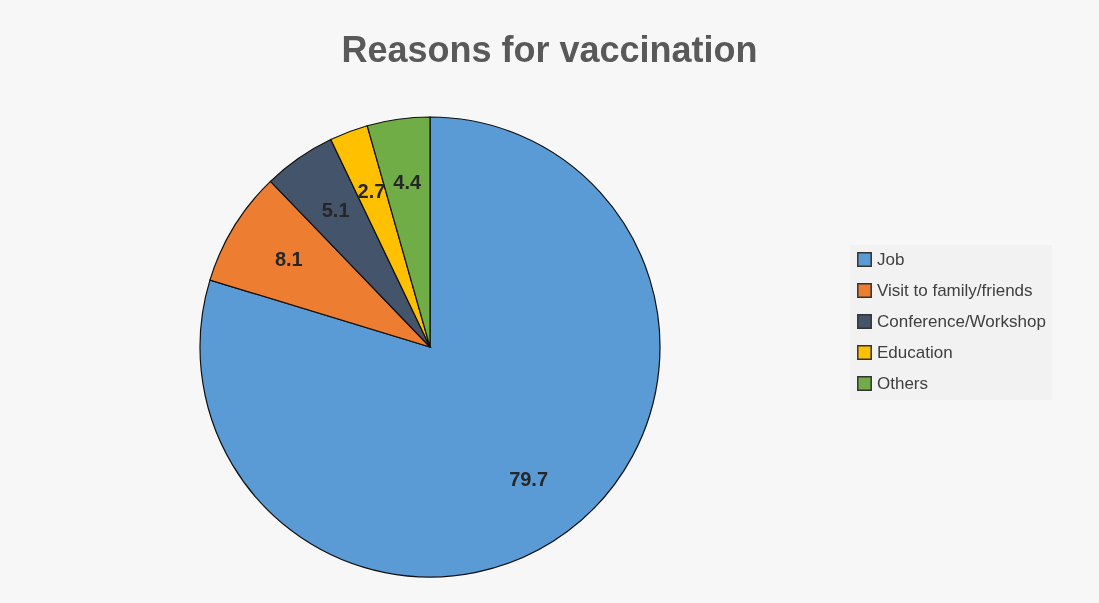 This screenshot has height=603, width=1099. Describe the element at coordinates (549, 49) in the screenshot. I see `chart-title: Reasons for vaccination` at that location.